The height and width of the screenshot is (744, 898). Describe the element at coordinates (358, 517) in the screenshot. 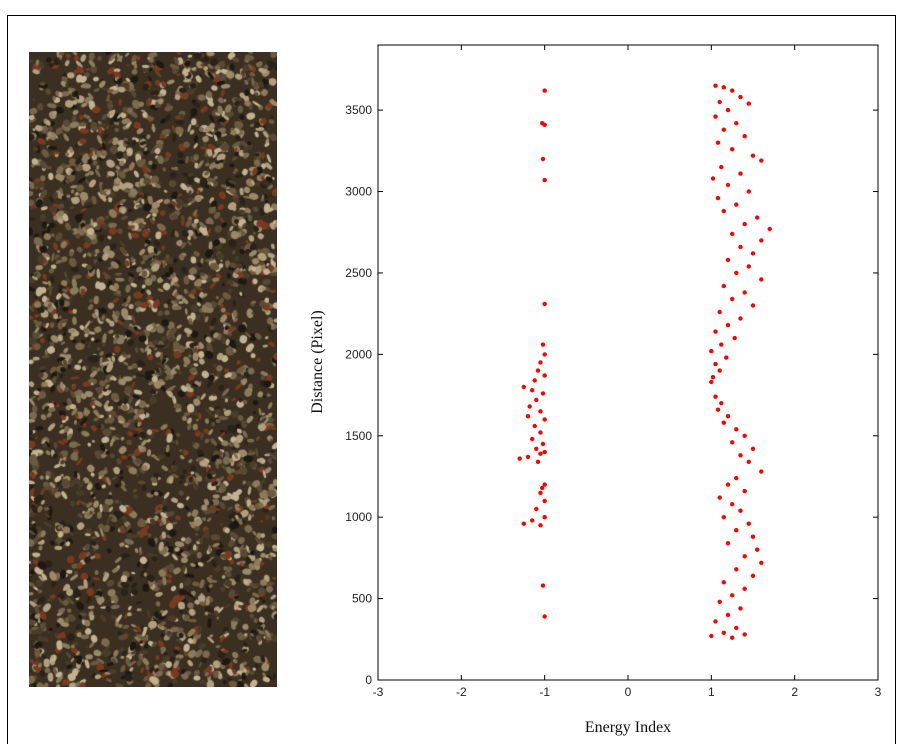

I see `y-tick-label: 1000` at that location.